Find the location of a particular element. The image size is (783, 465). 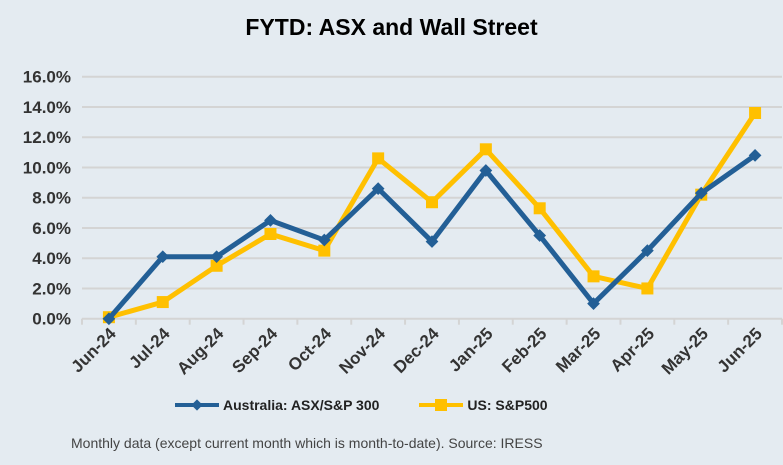

x-tick-label: Apr-25 is located at coordinates (633, 350).